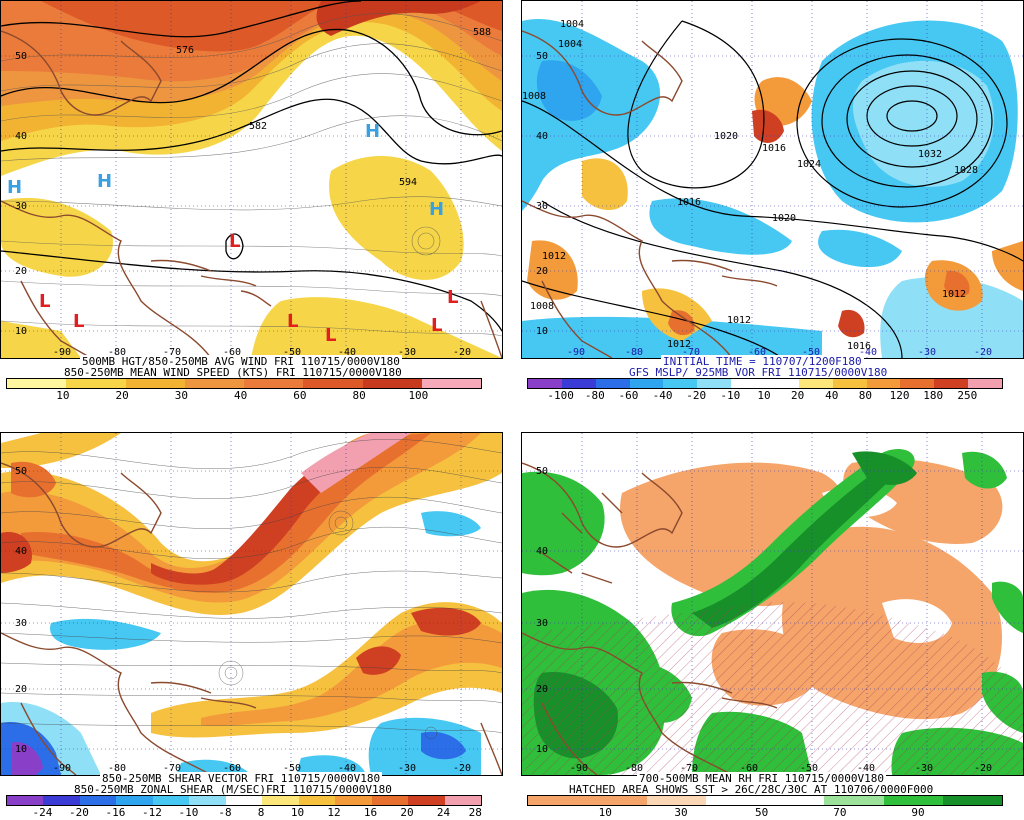 This screenshot has height=820, width=1024. What do you see at coordinates (764, 813) in the screenshot?
I see `colorbar-ticks: 10 30 50 70 90` at bounding box center [764, 813].